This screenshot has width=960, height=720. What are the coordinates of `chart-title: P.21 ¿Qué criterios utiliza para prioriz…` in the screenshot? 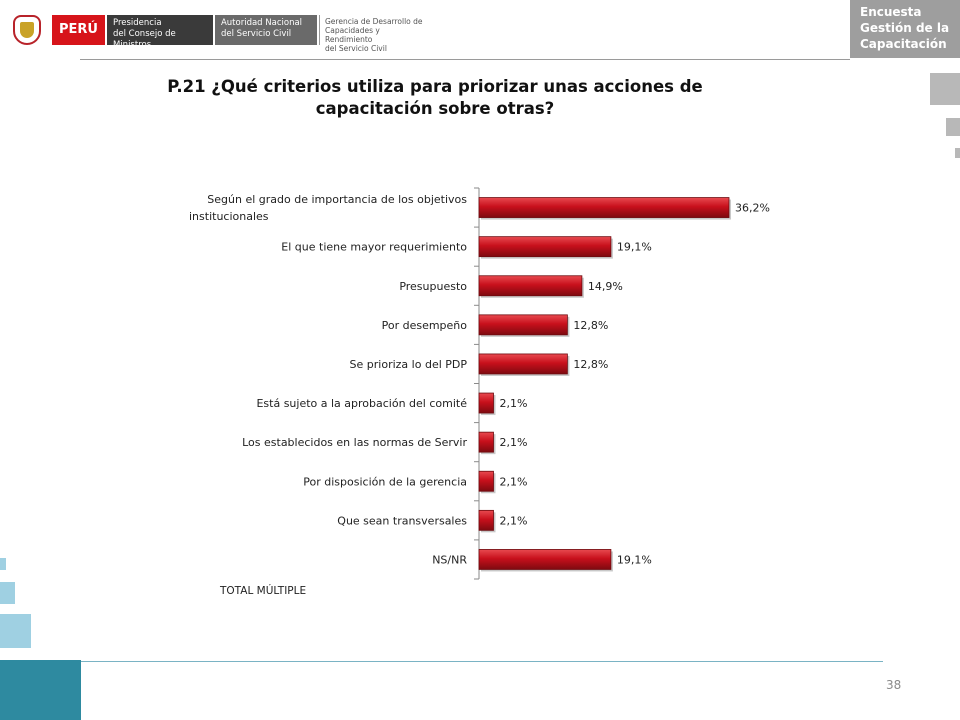 It's located at (435, 97).